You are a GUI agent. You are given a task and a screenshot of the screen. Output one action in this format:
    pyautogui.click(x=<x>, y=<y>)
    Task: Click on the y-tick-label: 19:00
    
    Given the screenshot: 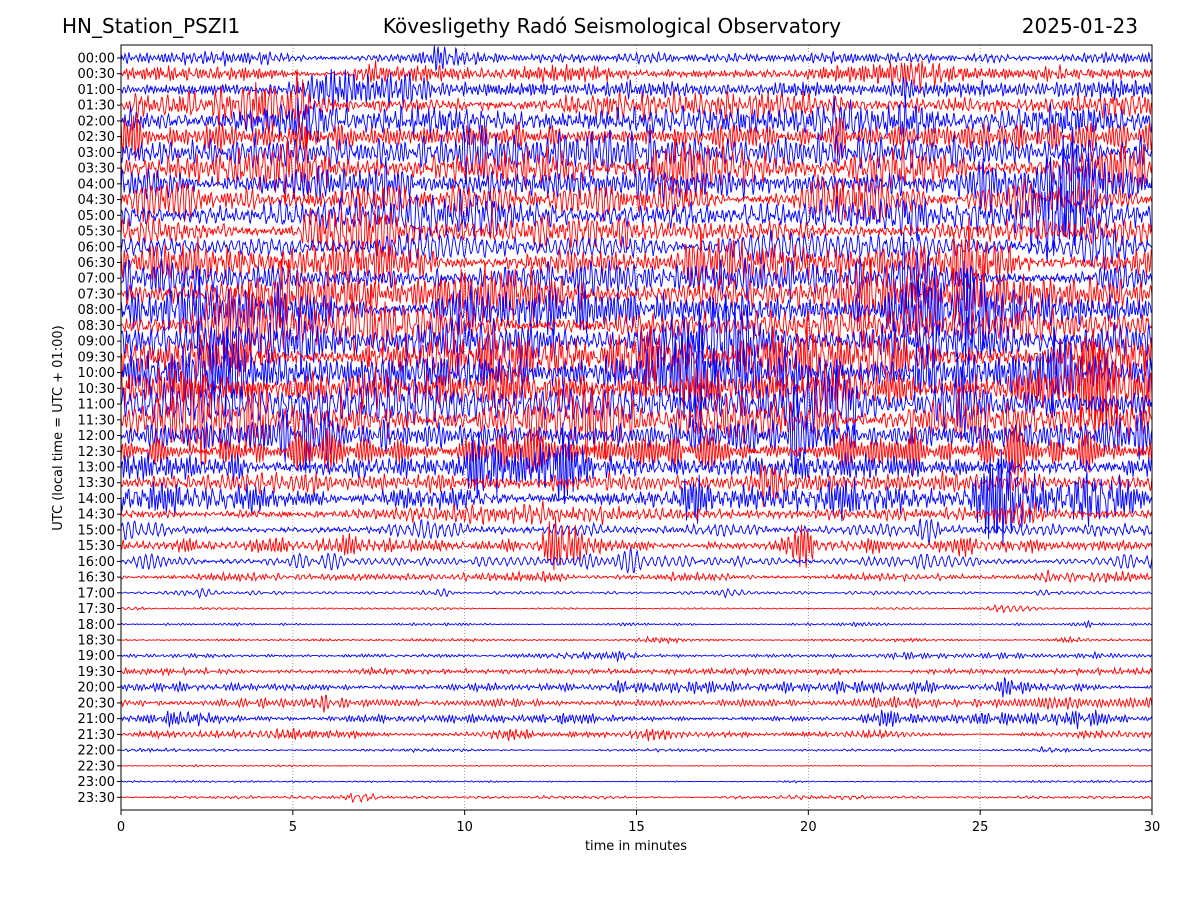 What is the action you would take?
    pyautogui.click(x=96, y=656)
    